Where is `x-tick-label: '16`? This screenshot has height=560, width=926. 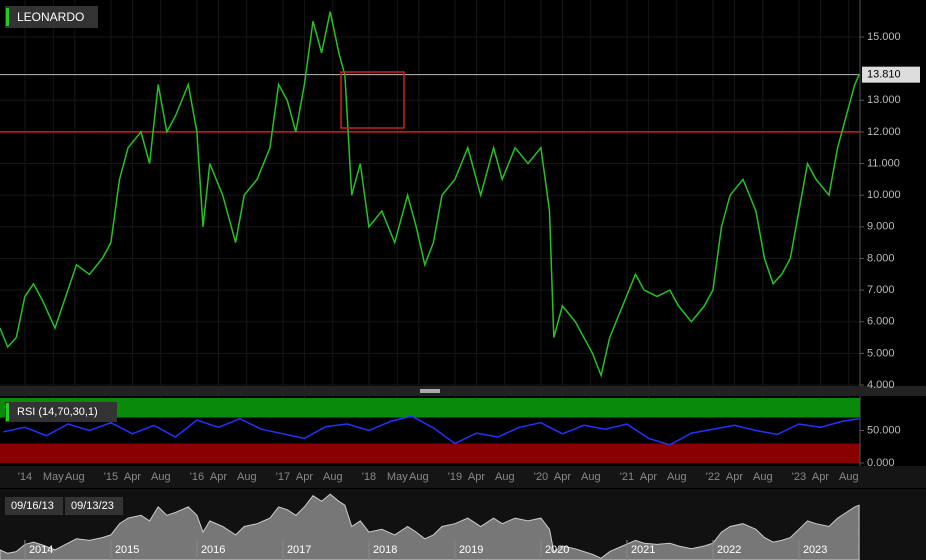
x-tick-label: '16 is located at coordinates (197, 477).